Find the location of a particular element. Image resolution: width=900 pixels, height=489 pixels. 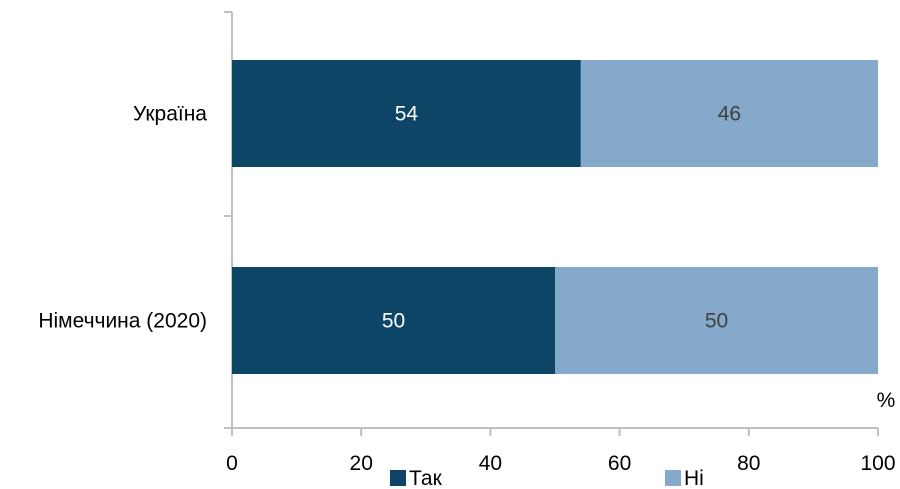

data-label: 54 is located at coordinates (407, 114).